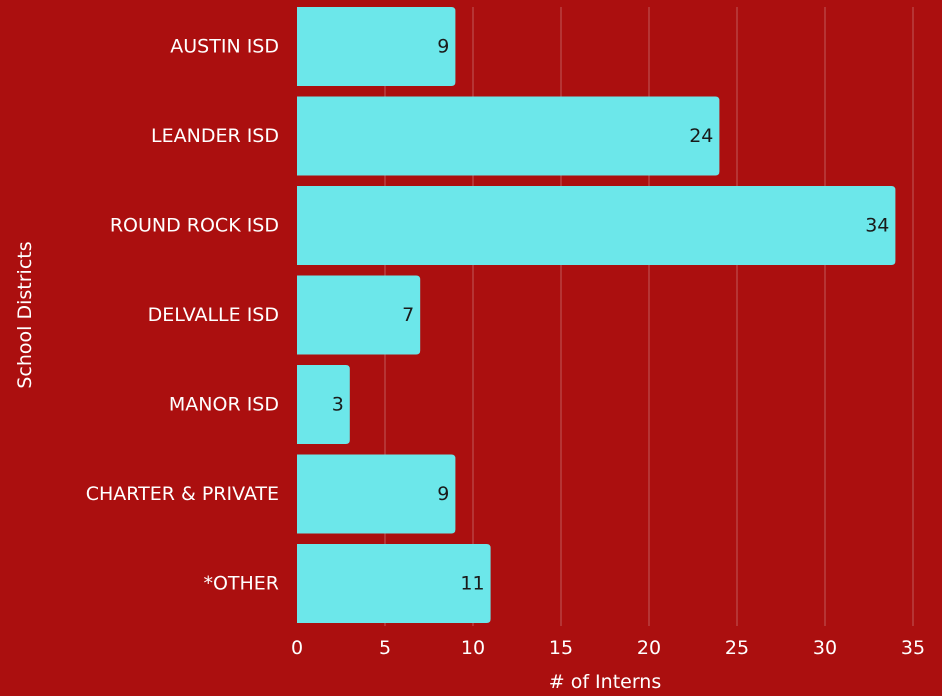  I want to click on category-label: ROUND ROCK ISD, so click(194, 226).